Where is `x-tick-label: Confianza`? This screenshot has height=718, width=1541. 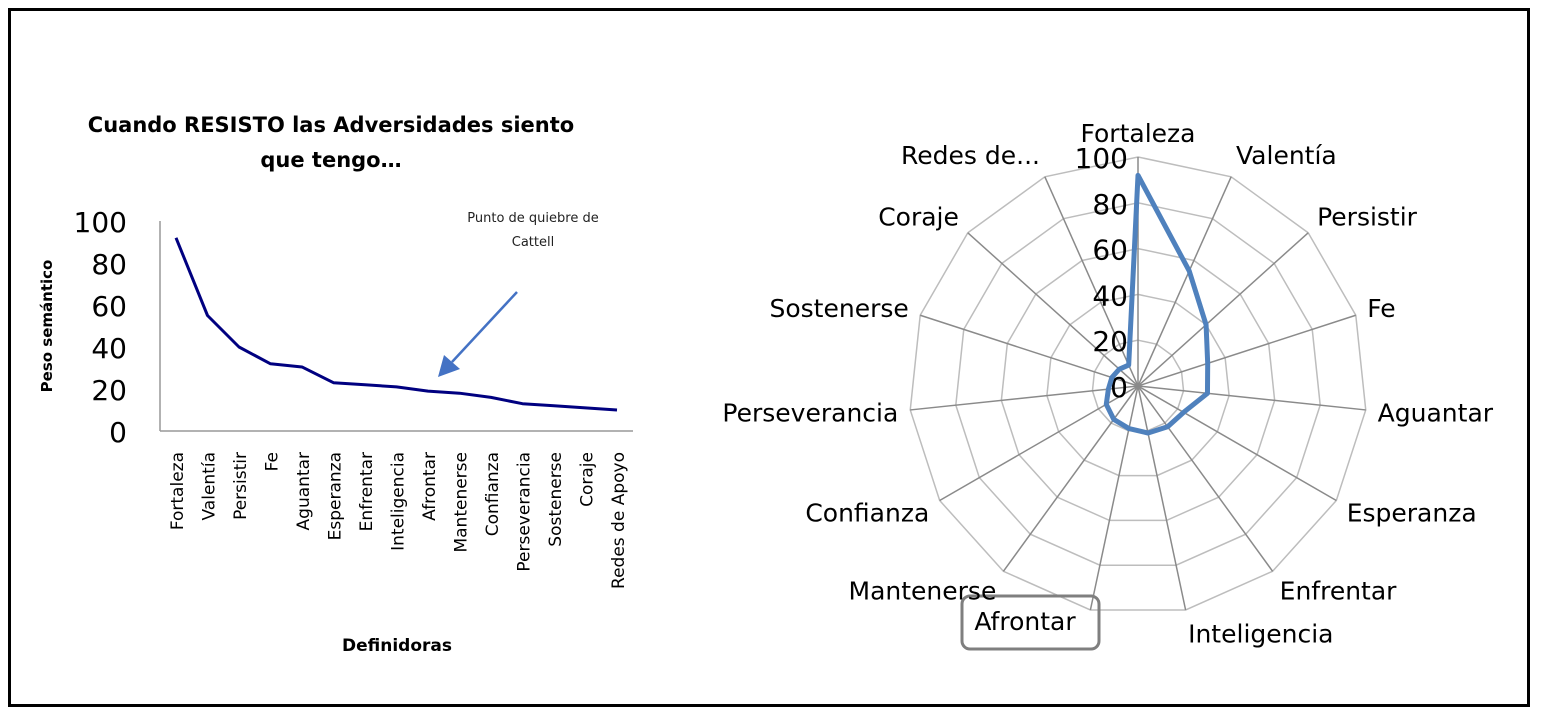
x-tick-label: Confianza is located at coordinates (493, 494).